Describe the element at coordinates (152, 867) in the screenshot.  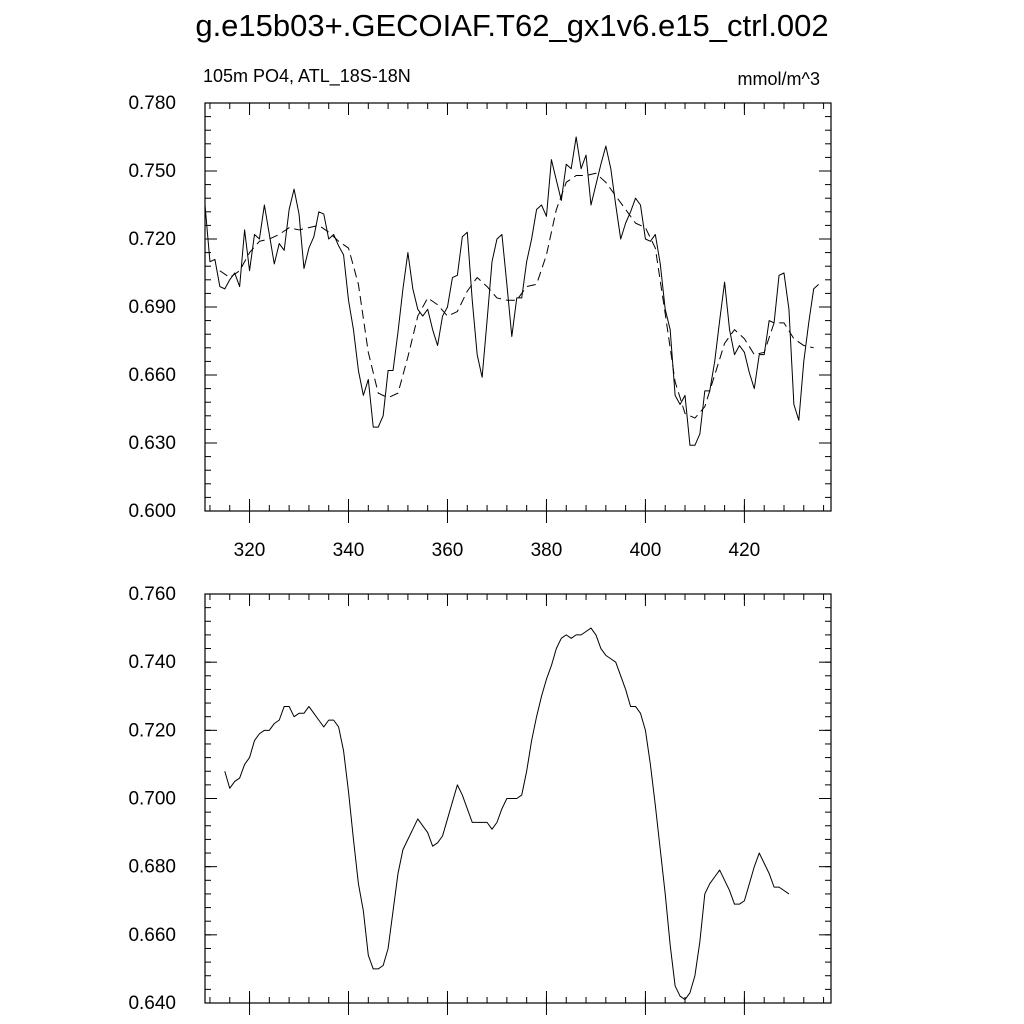
I see `y-tick-label: 0.680` at that location.